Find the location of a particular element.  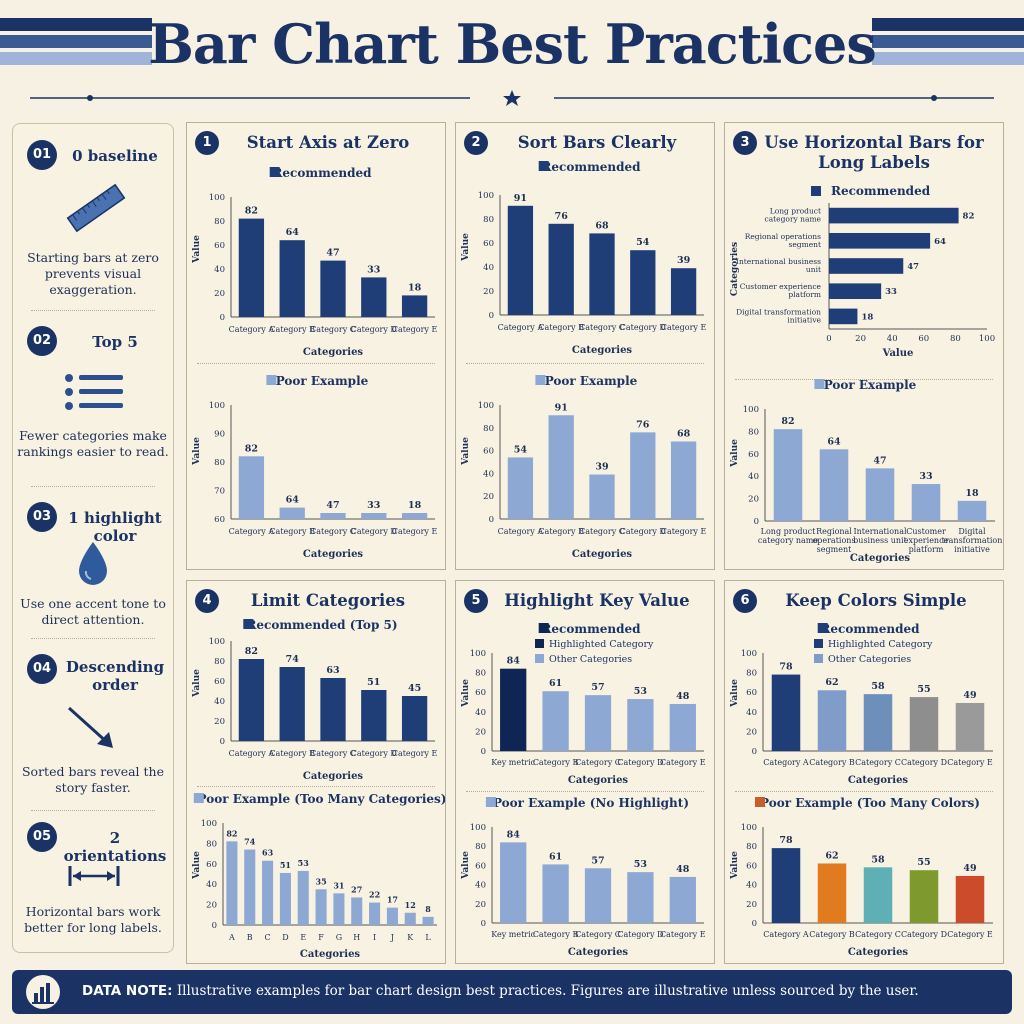

data-label: 53 is located at coordinates (640, 864).